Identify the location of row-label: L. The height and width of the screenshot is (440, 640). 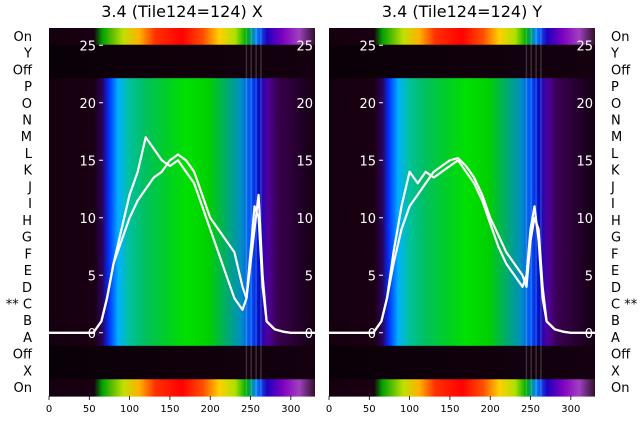
(615, 154).